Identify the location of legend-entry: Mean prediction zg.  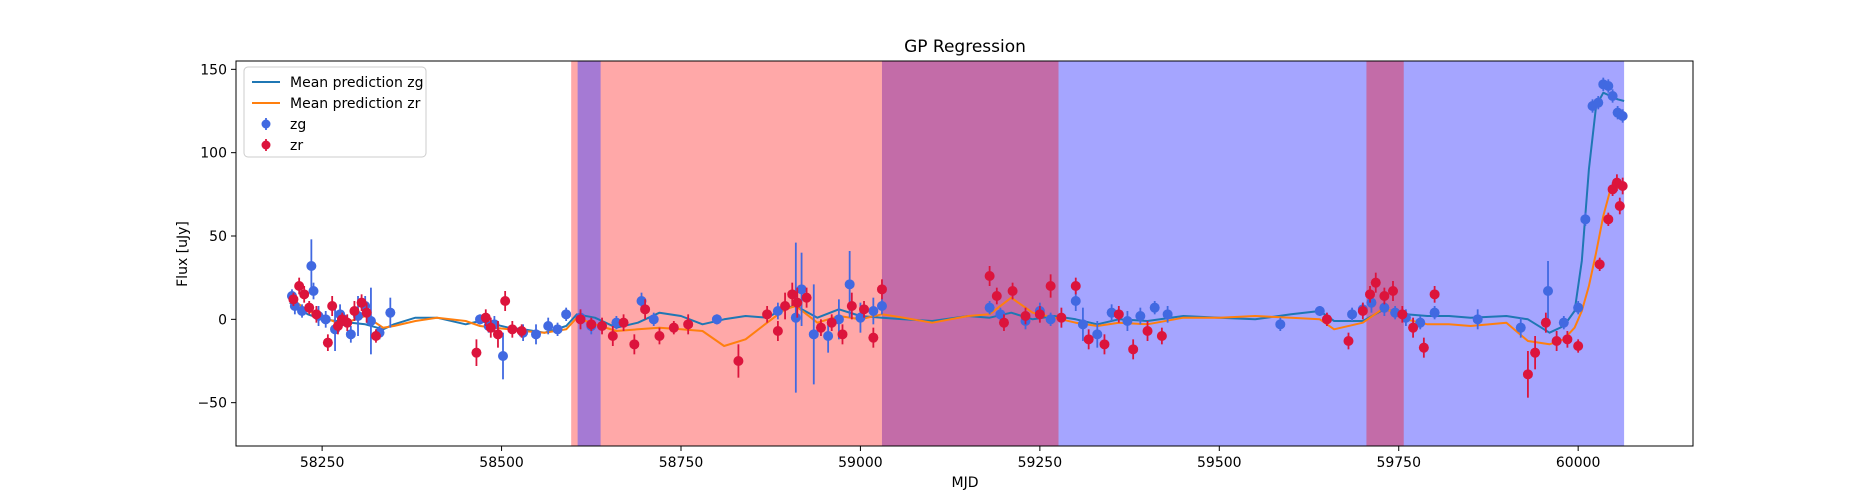
(338, 83).